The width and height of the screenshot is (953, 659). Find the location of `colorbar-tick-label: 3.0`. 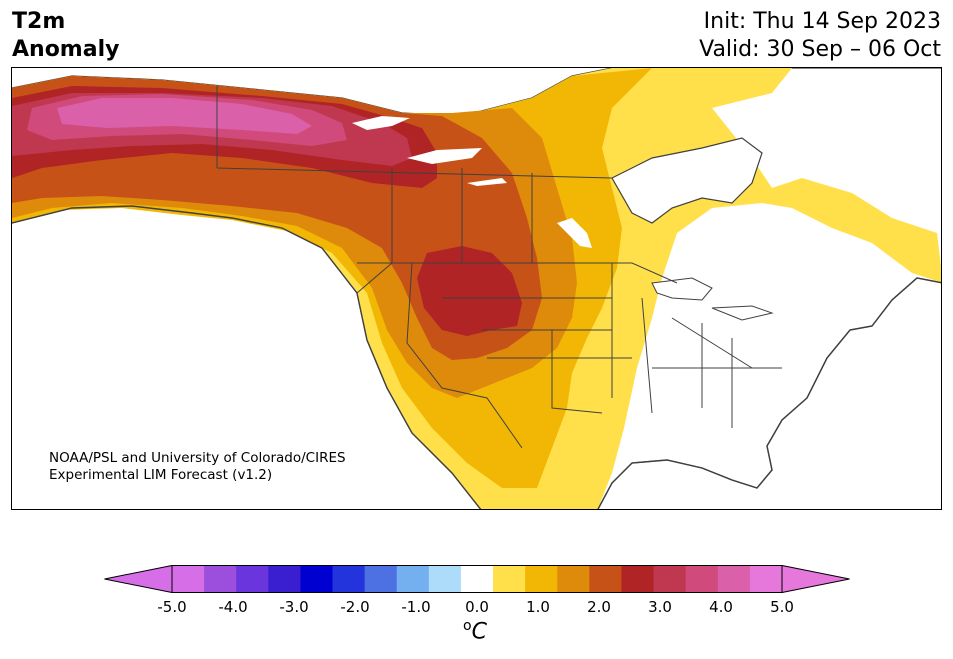

colorbar-tick-label: 3.0 is located at coordinates (660, 607).